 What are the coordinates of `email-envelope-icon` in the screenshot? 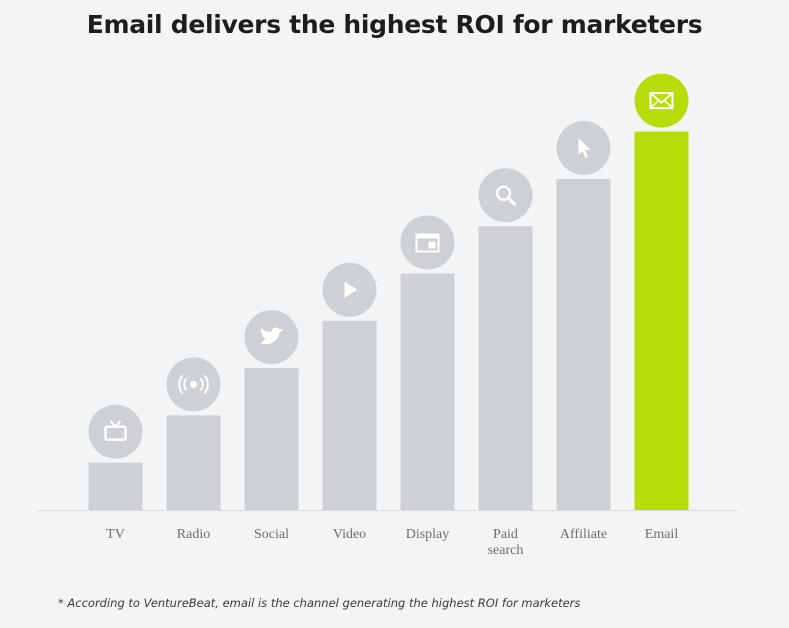 It's located at (661, 101).